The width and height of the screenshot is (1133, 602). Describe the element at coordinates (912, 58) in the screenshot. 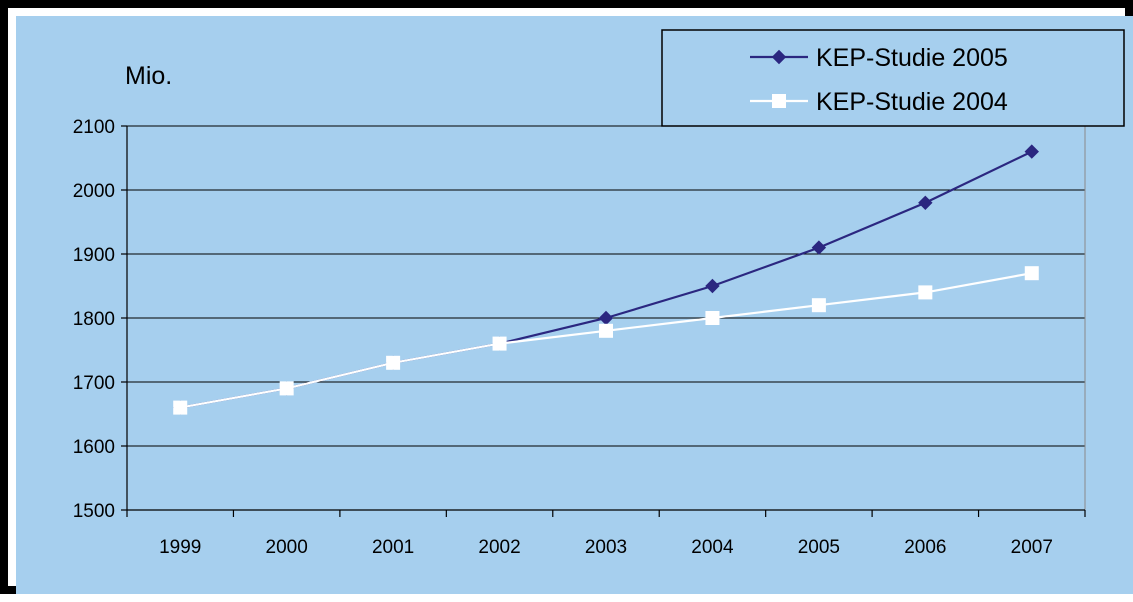

I see `legend-label: KEP-Studie 2005` at that location.